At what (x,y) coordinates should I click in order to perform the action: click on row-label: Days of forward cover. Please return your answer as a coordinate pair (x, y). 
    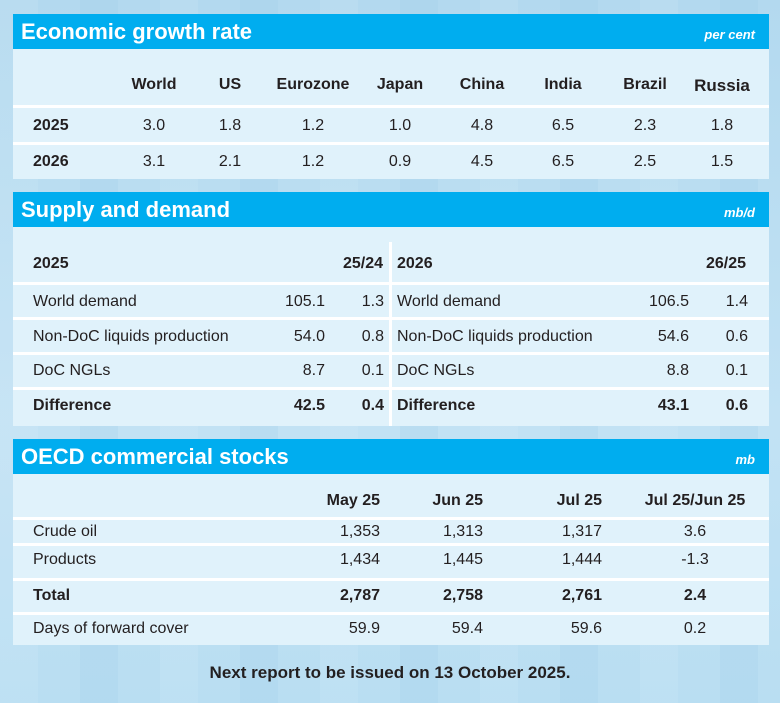
    Looking at the image, I should click on (111, 628).